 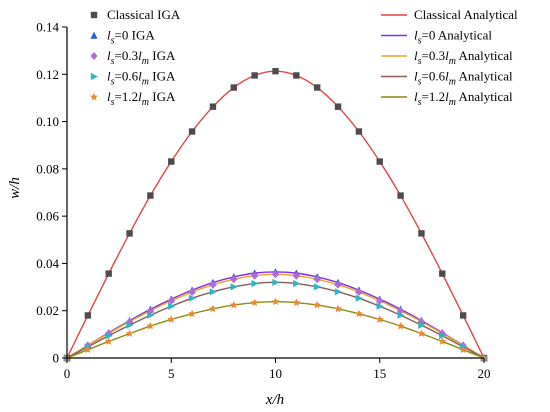 I want to click on legend-entry: ls=0.6lm IGA, so click(x=133, y=78).